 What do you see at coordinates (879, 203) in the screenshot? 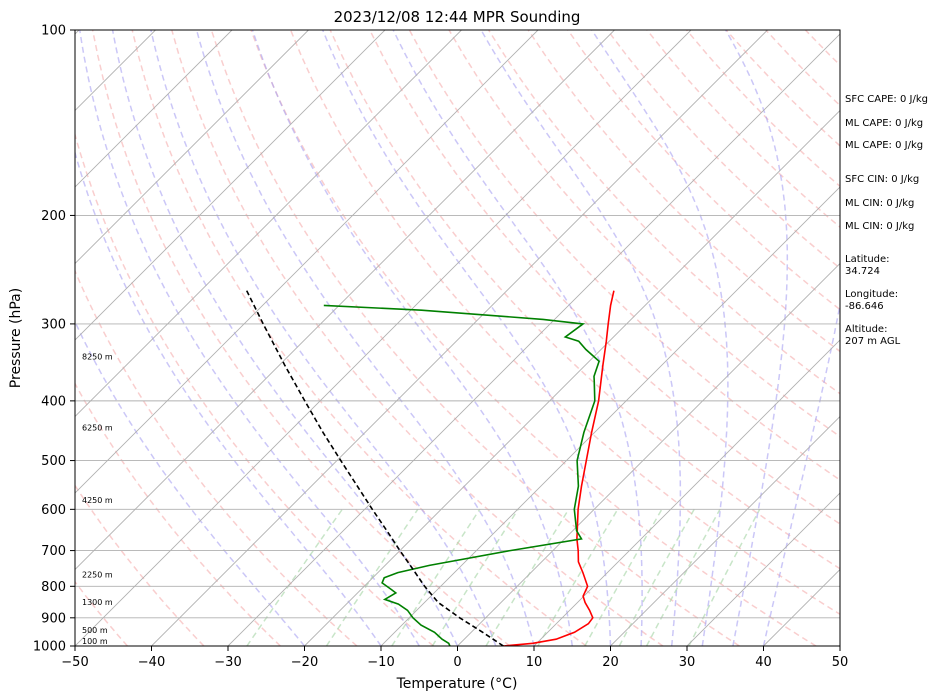
I see `ml-cin-text: ML CIN: 0 J/kg` at bounding box center [879, 203].